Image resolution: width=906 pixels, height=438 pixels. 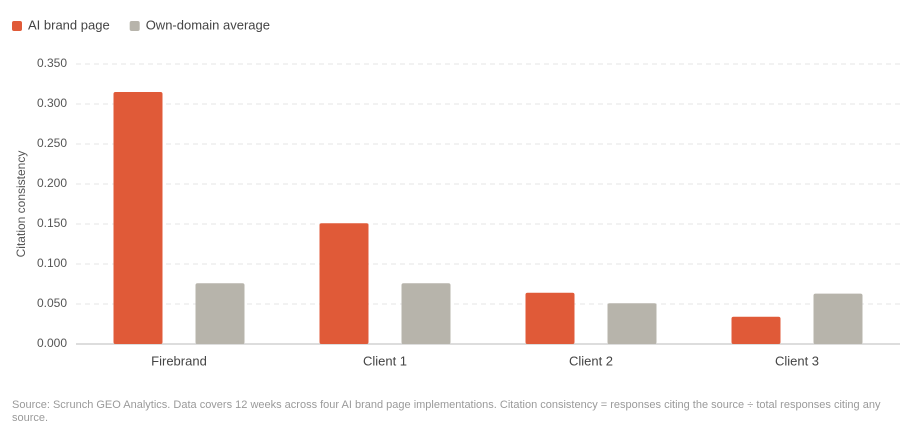 What do you see at coordinates (69, 24) in the screenshot?
I see `legend-label: AI brand page` at bounding box center [69, 24].